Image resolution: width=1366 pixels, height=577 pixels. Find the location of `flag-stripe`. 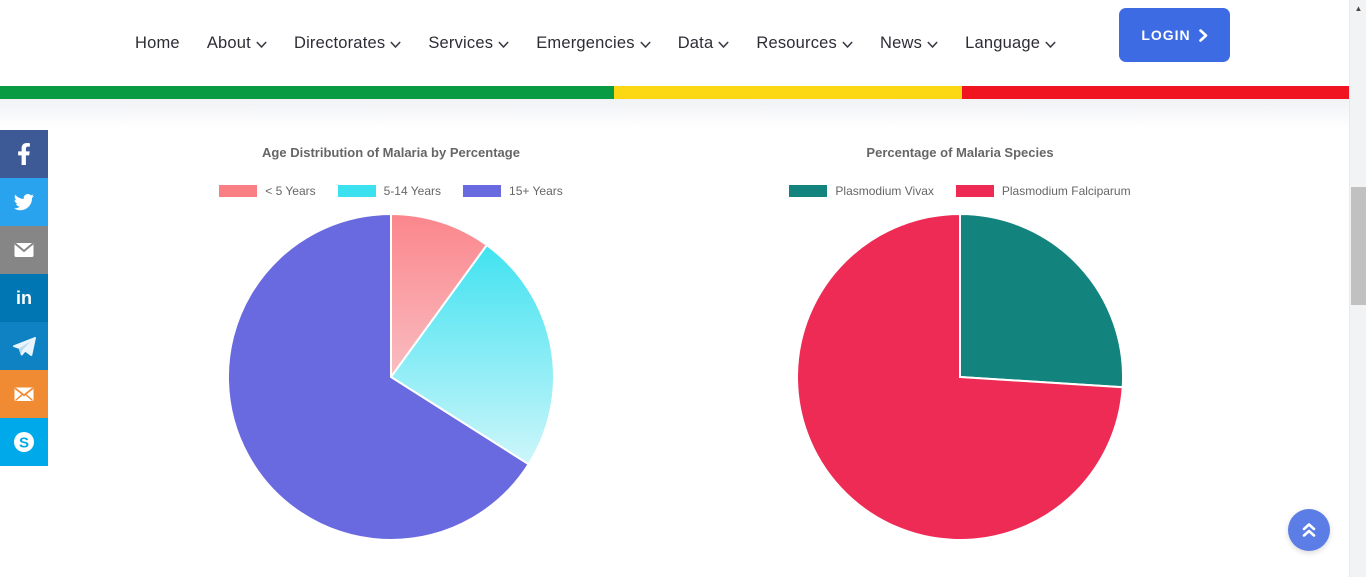

flag-stripe is located at coordinates (674, 92).